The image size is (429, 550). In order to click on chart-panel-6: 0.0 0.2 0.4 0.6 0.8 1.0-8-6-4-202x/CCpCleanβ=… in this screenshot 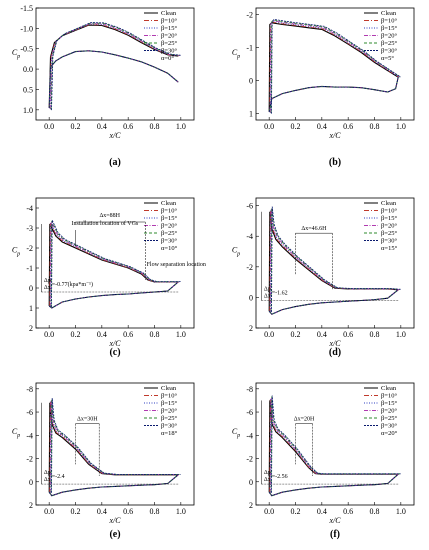, I will do `click(323, 461)`.